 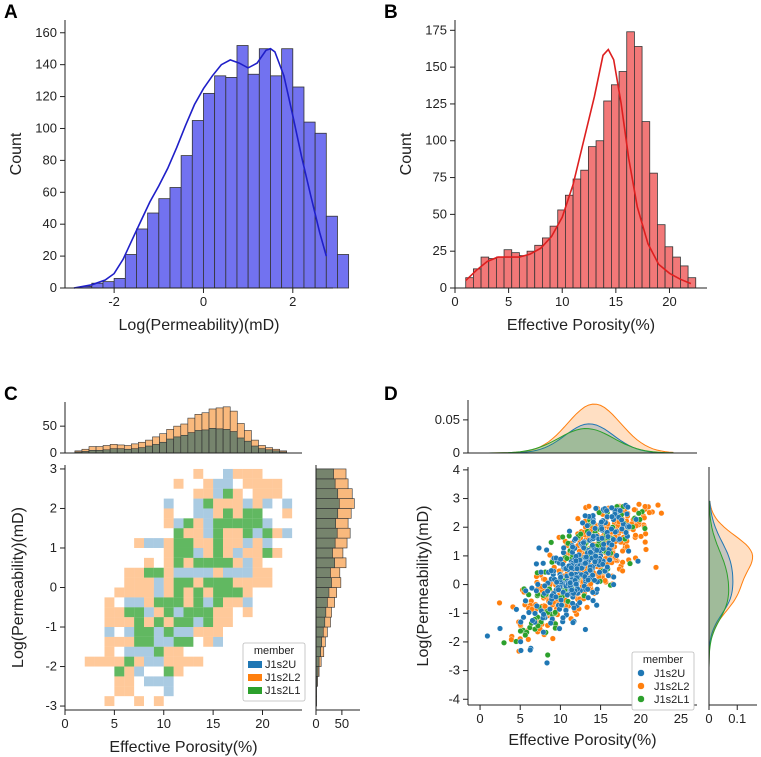 I want to click on panelB-x-tick-label: 20, so click(x=669, y=301).